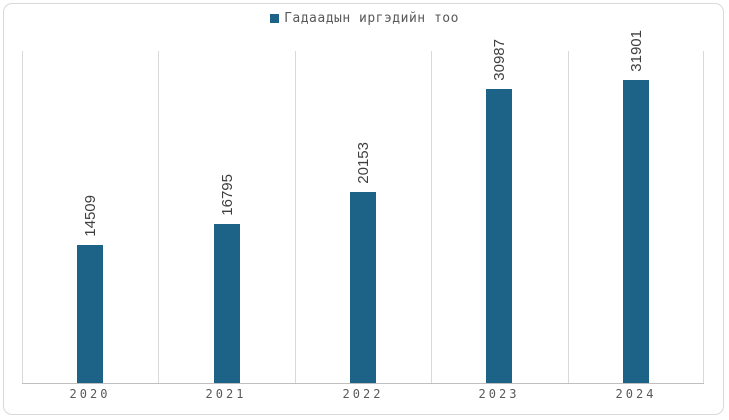 The image size is (729, 420). Describe the element at coordinates (363, 287) in the screenshot. I see `bar-2022` at that location.